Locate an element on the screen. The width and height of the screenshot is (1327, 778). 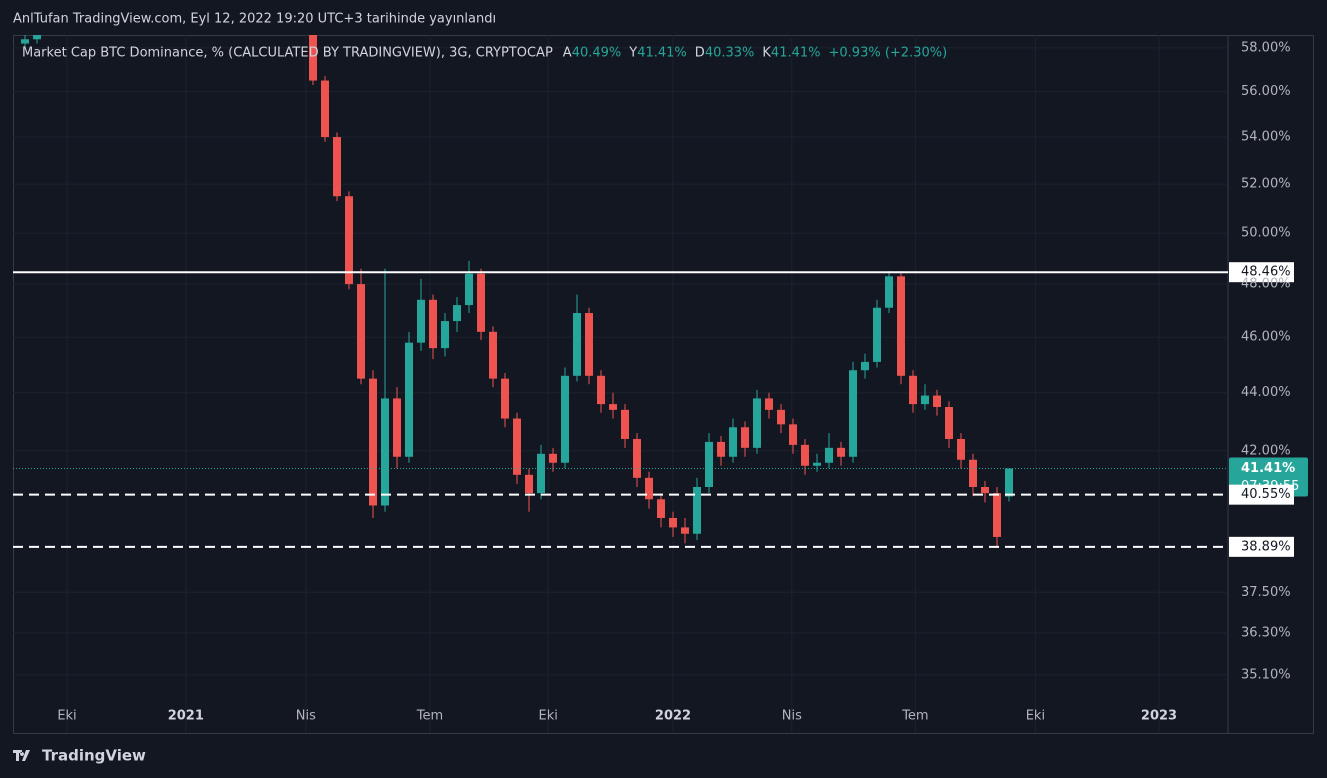
ohlc-key: D is located at coordinates (700, 53).